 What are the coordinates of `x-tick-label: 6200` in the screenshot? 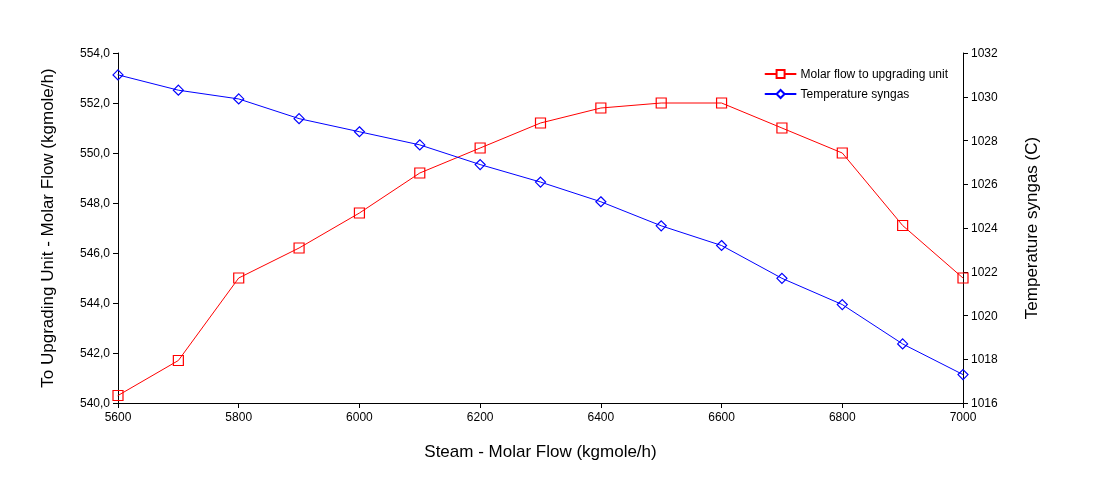 It's located at (480, 417).